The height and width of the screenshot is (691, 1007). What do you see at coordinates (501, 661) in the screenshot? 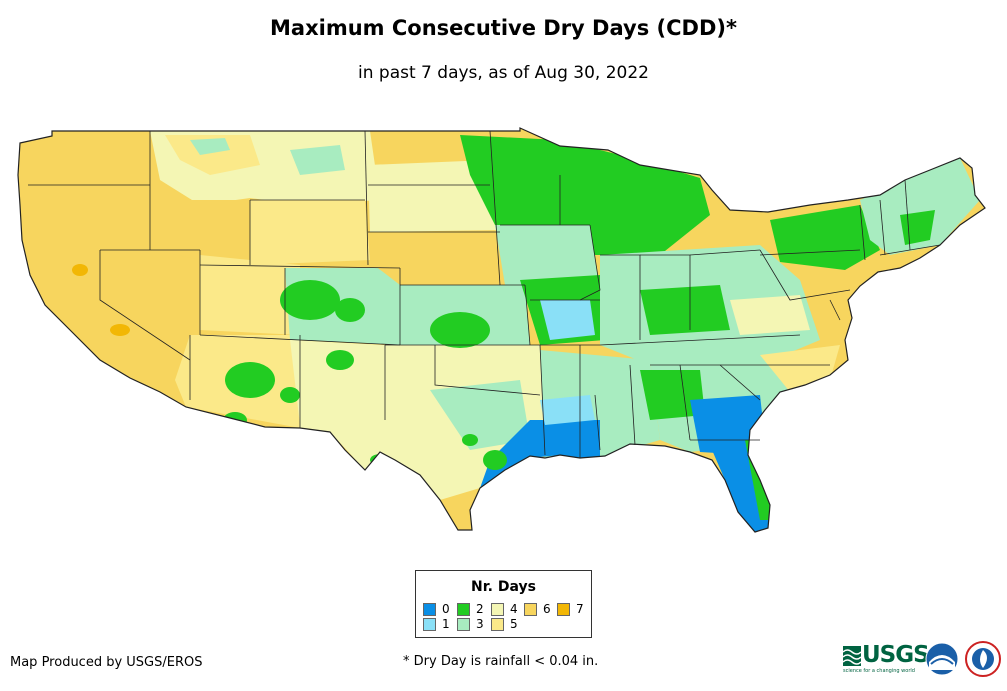
I see `dry-day-footnote: * Dry Day is rainfall < 0.04 in.` at bounding box center [501, 661].